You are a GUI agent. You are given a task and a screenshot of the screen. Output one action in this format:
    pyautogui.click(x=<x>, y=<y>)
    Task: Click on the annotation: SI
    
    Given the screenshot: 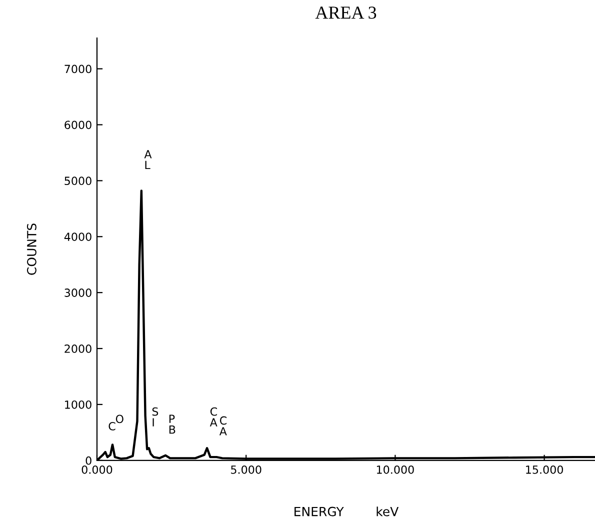 What is the action you would take?
    pyautogui.click(x=155, y=416)
    